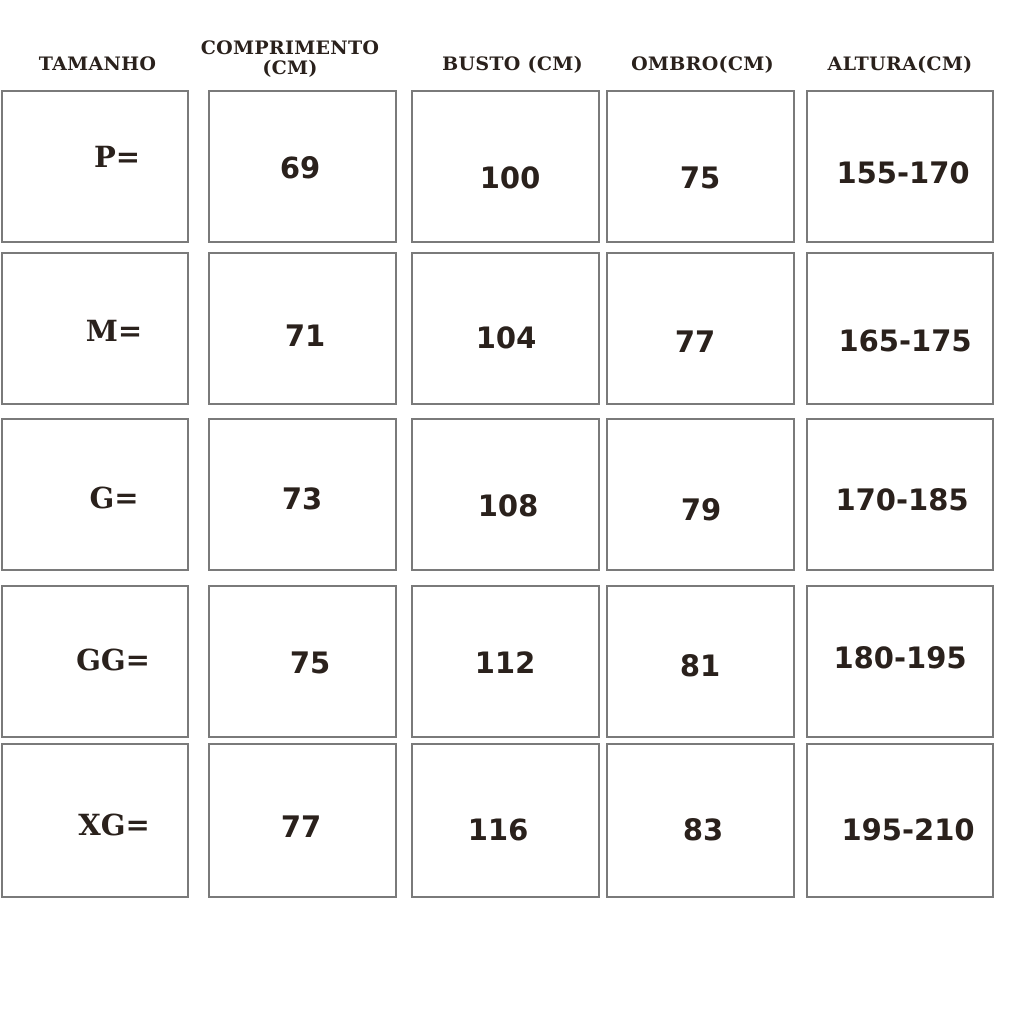 This screenshot has width=1024, height=1024. Describe the element at coordinates (114, 331) in the screenshot. I see `cell-value-tamanho: M=` at that location.